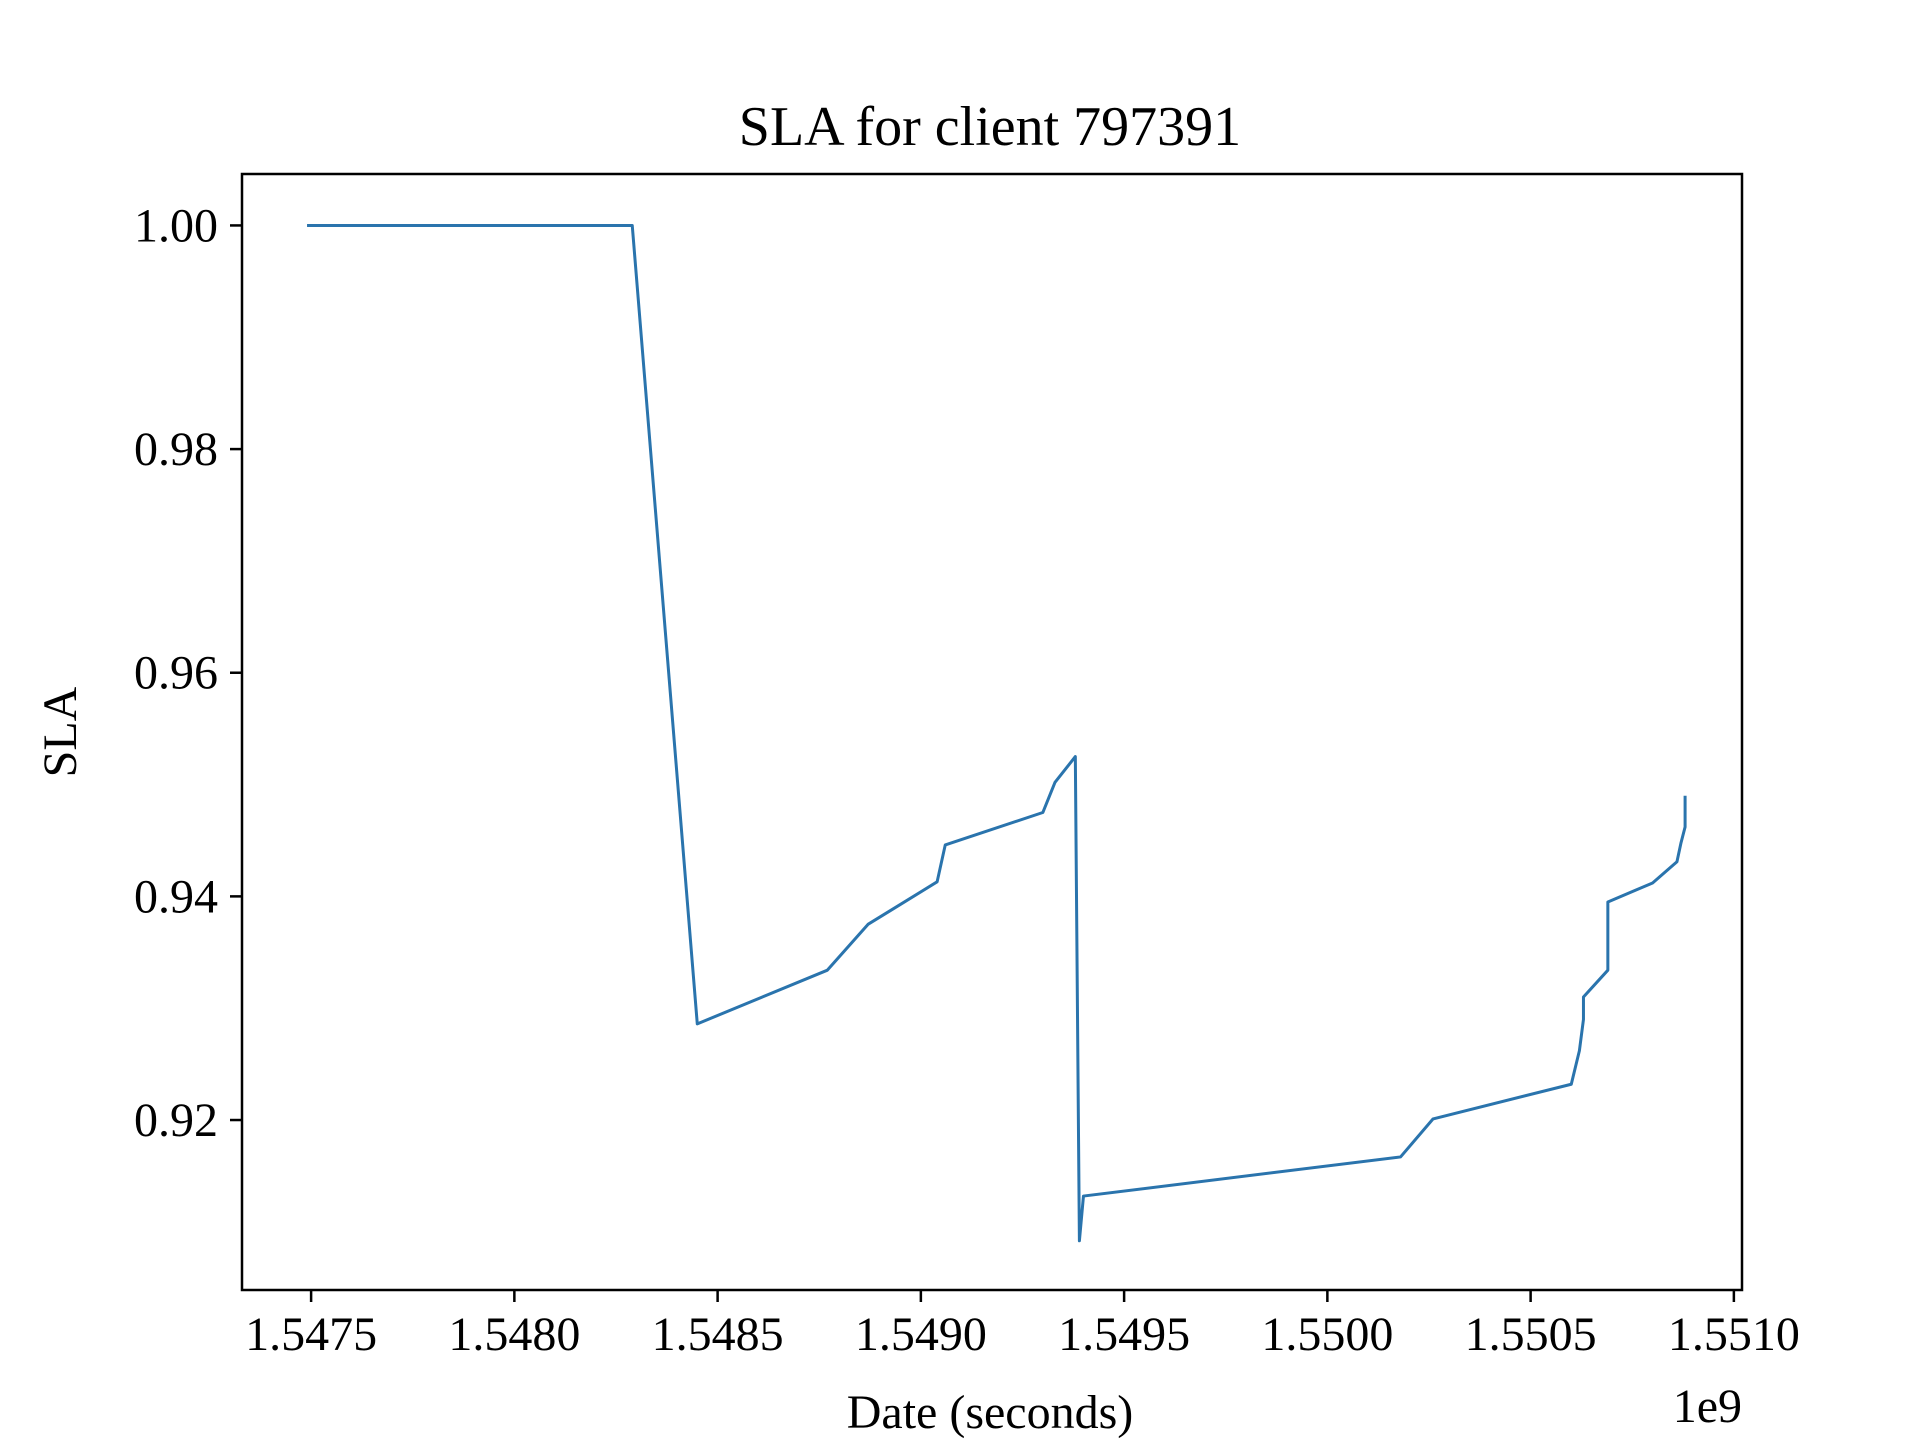  I want to click on x-axis-offset-text: 1e9, so click(1707, 1406).